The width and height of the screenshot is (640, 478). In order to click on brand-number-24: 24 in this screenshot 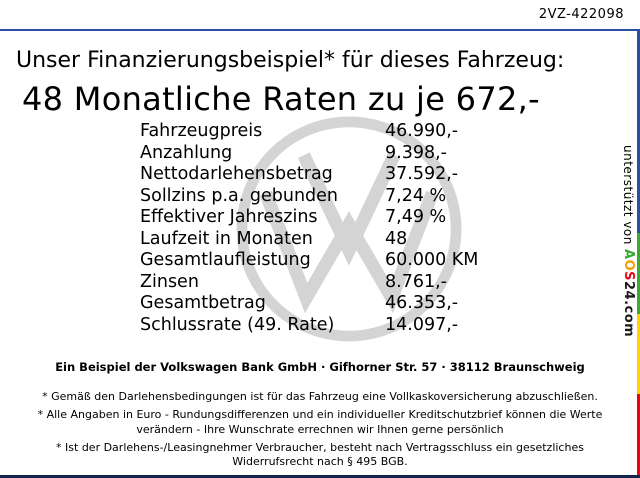, I will do `click(628, 291)`.